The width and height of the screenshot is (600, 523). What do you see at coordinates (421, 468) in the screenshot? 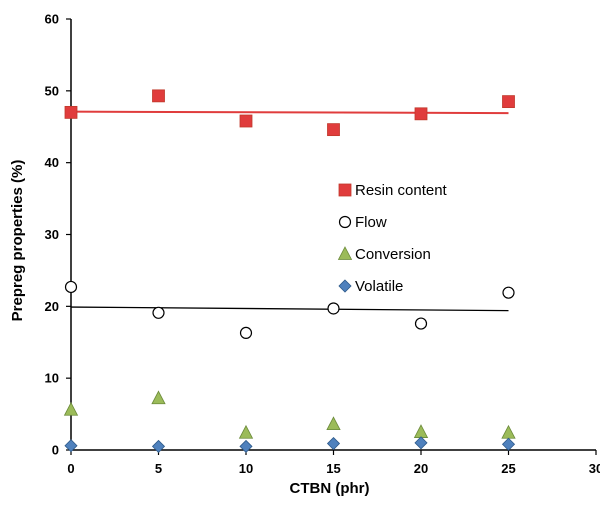
I see `x-tick-label: 20` at bounding box center [421, 468].